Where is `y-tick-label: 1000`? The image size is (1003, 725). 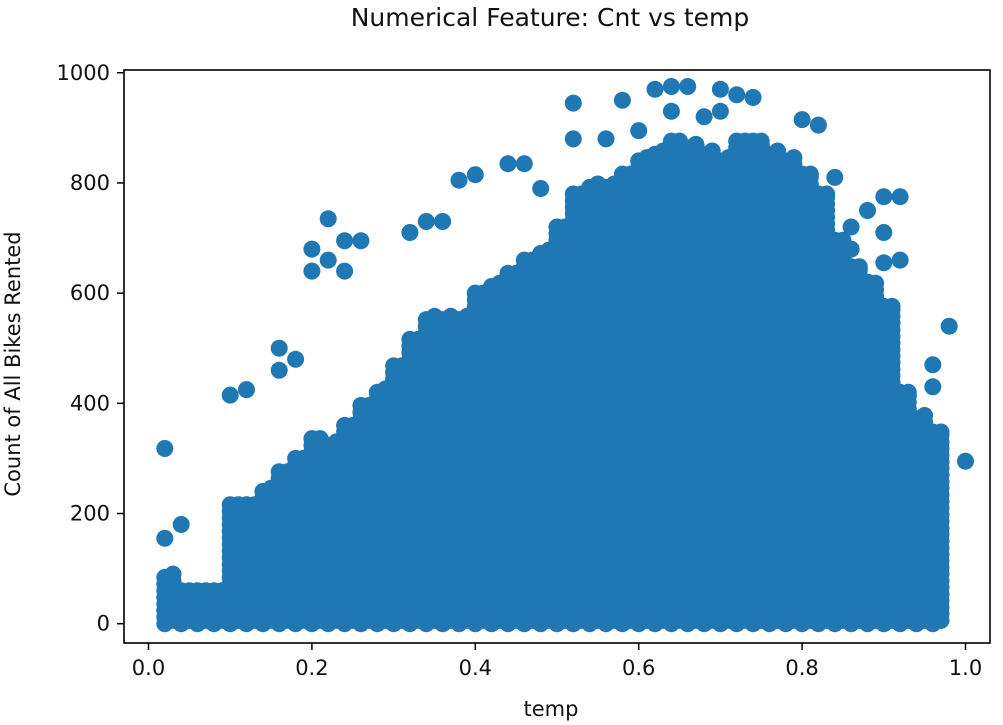
y-tick-label: 1000 is located at coordinates (83, 73).